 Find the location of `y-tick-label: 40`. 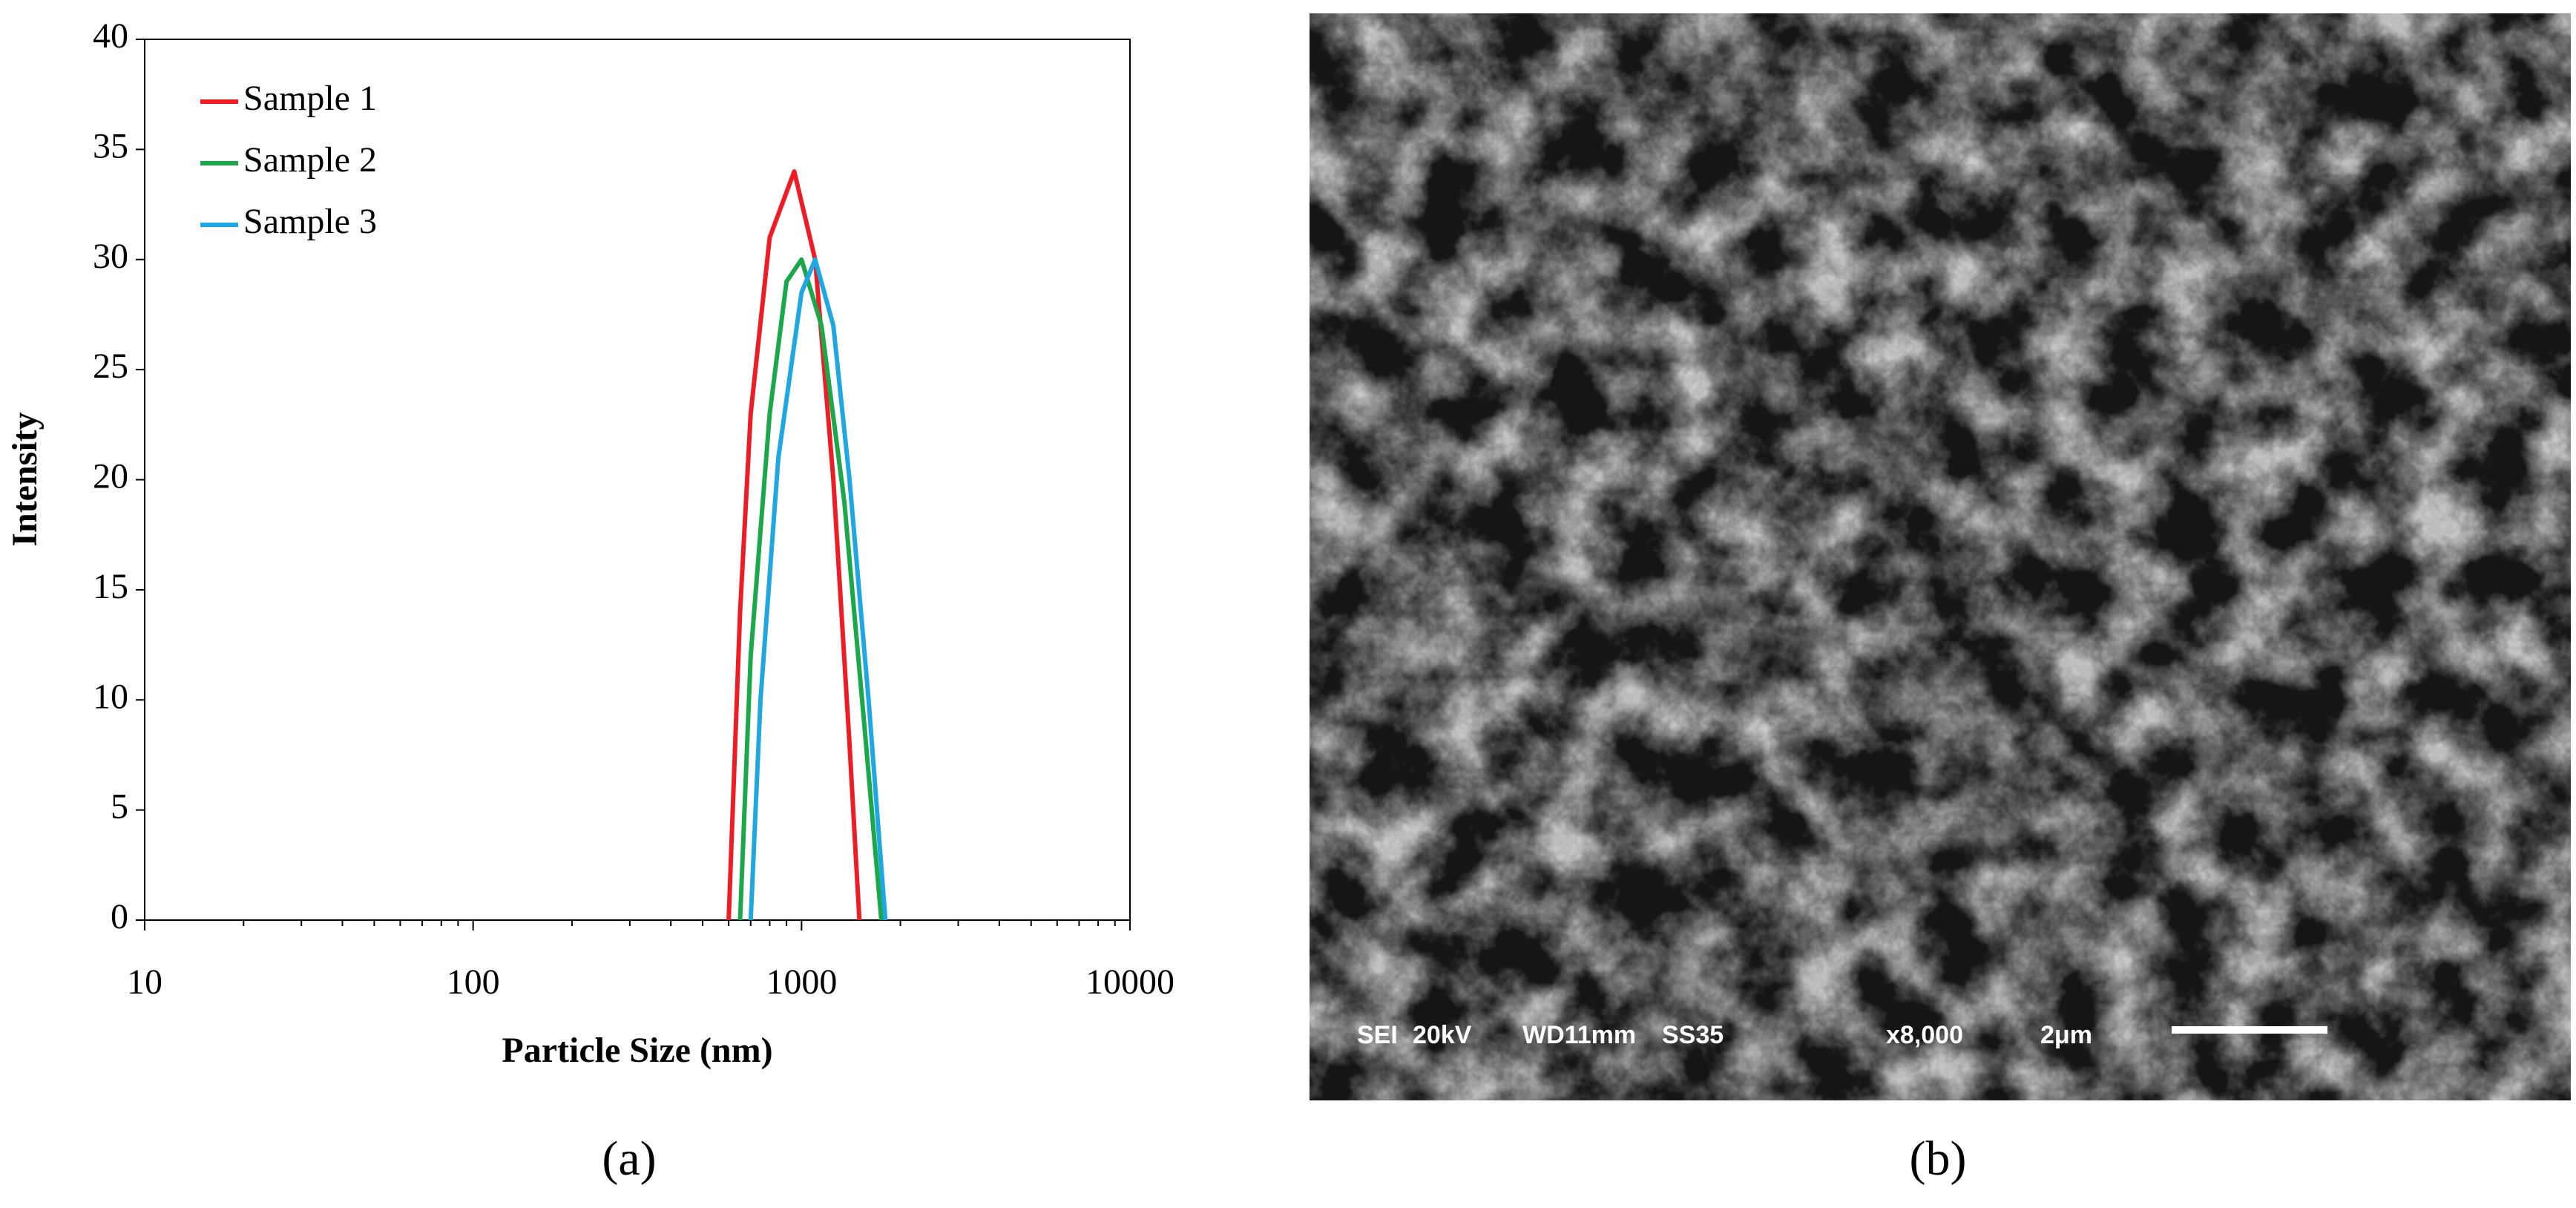

y-tick-label: 40 is located at coordinates (110, 36).